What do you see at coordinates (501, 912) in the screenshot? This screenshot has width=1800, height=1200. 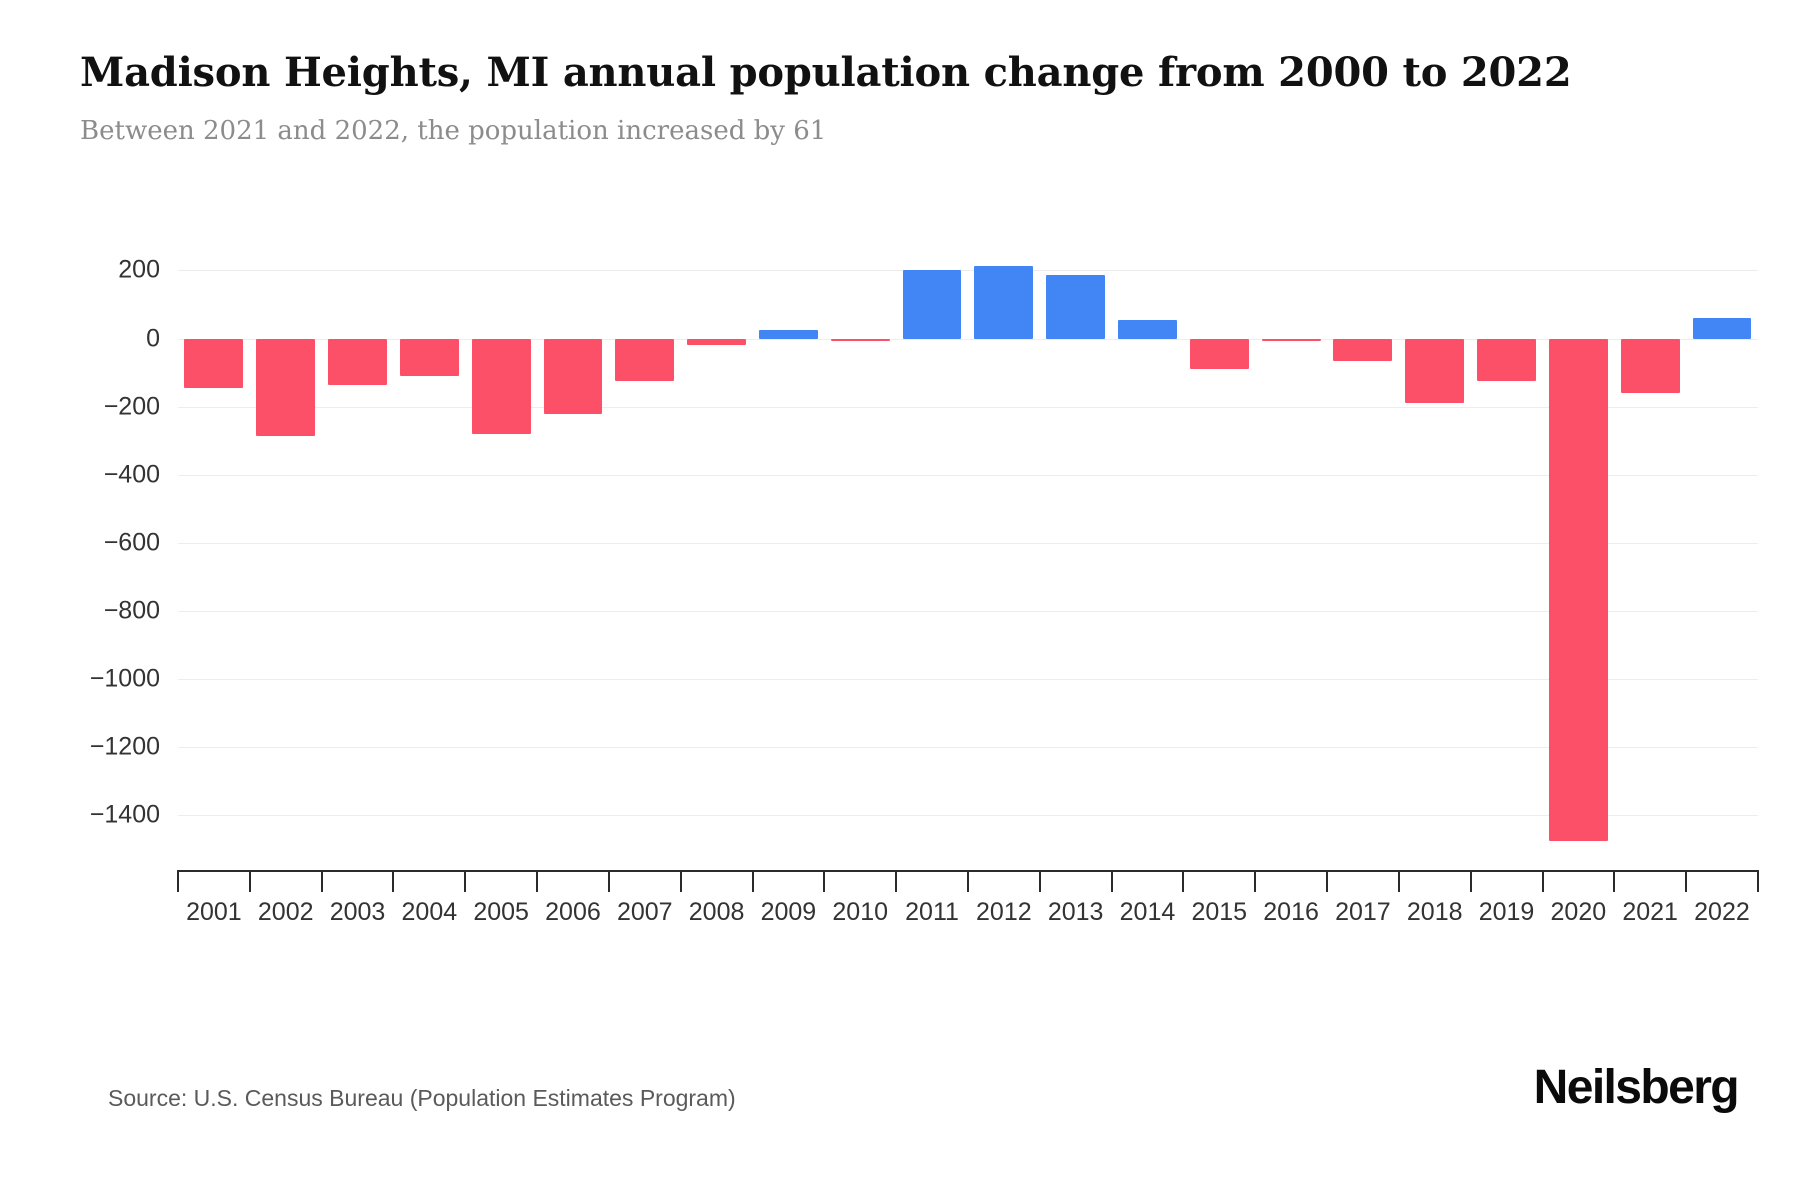 I see `x-axis-label-2005: 2005` at bounding box center [501, 912].